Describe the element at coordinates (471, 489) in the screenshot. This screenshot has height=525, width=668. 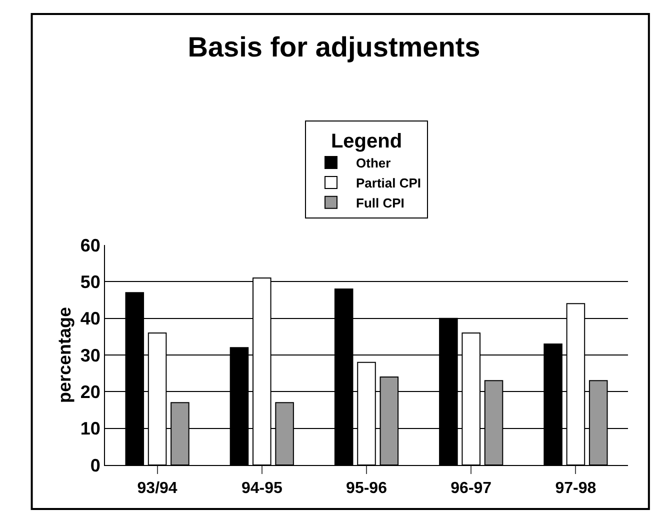
I see `x-tick-label: 96-97` at that location.